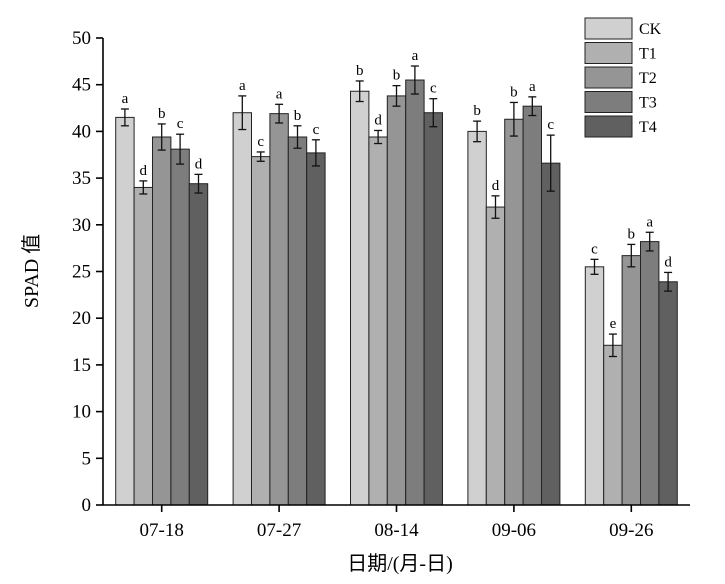  Describe the element at coordinates (631, 530) in the screenshot. I see `x-tick-label: 09-26` at that location.